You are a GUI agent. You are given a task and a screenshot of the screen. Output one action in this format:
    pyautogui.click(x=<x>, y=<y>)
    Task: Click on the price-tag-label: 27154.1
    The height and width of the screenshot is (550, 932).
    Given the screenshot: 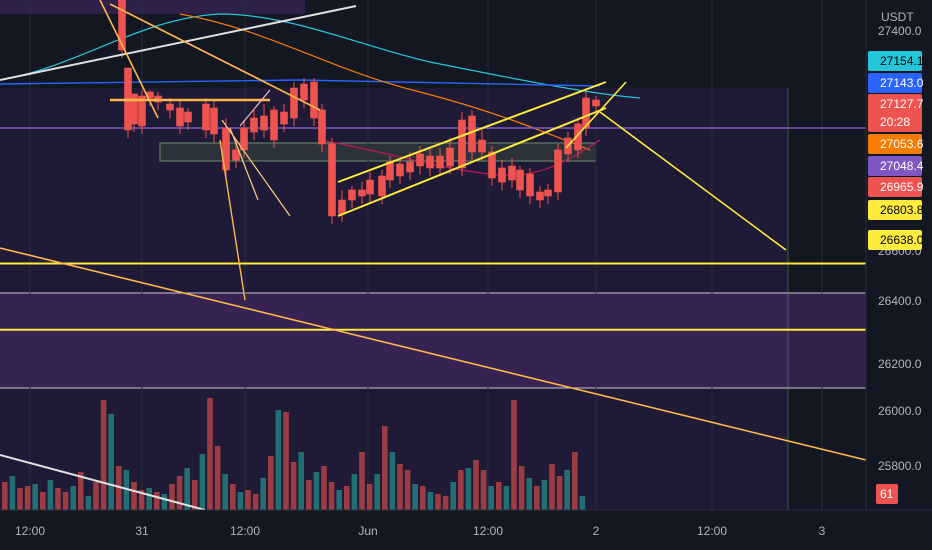 What is the action you would take?
    pyautogui.click(x=902, y=61)
    